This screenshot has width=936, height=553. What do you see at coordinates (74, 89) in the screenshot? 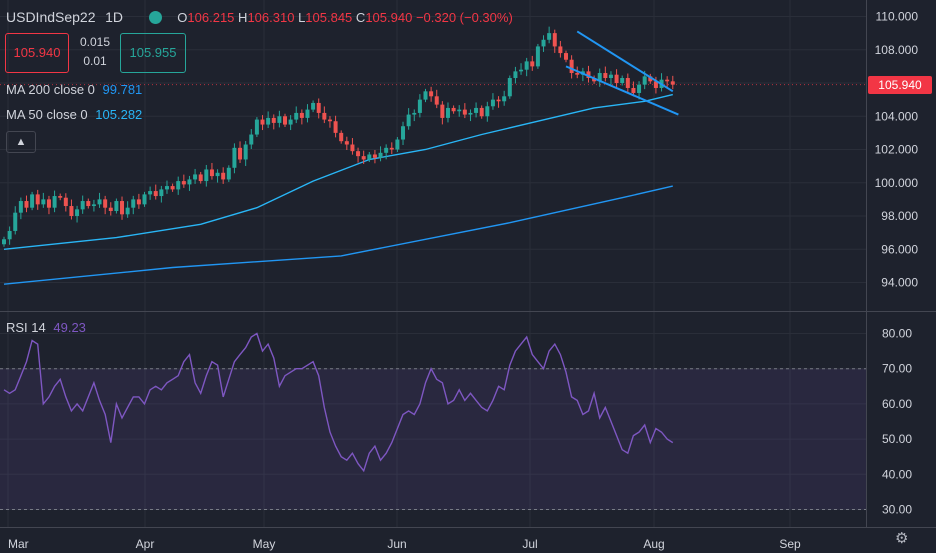
I see `ma200-legend: MA 200 close 0 99.781` at bounding box center [74, 89].